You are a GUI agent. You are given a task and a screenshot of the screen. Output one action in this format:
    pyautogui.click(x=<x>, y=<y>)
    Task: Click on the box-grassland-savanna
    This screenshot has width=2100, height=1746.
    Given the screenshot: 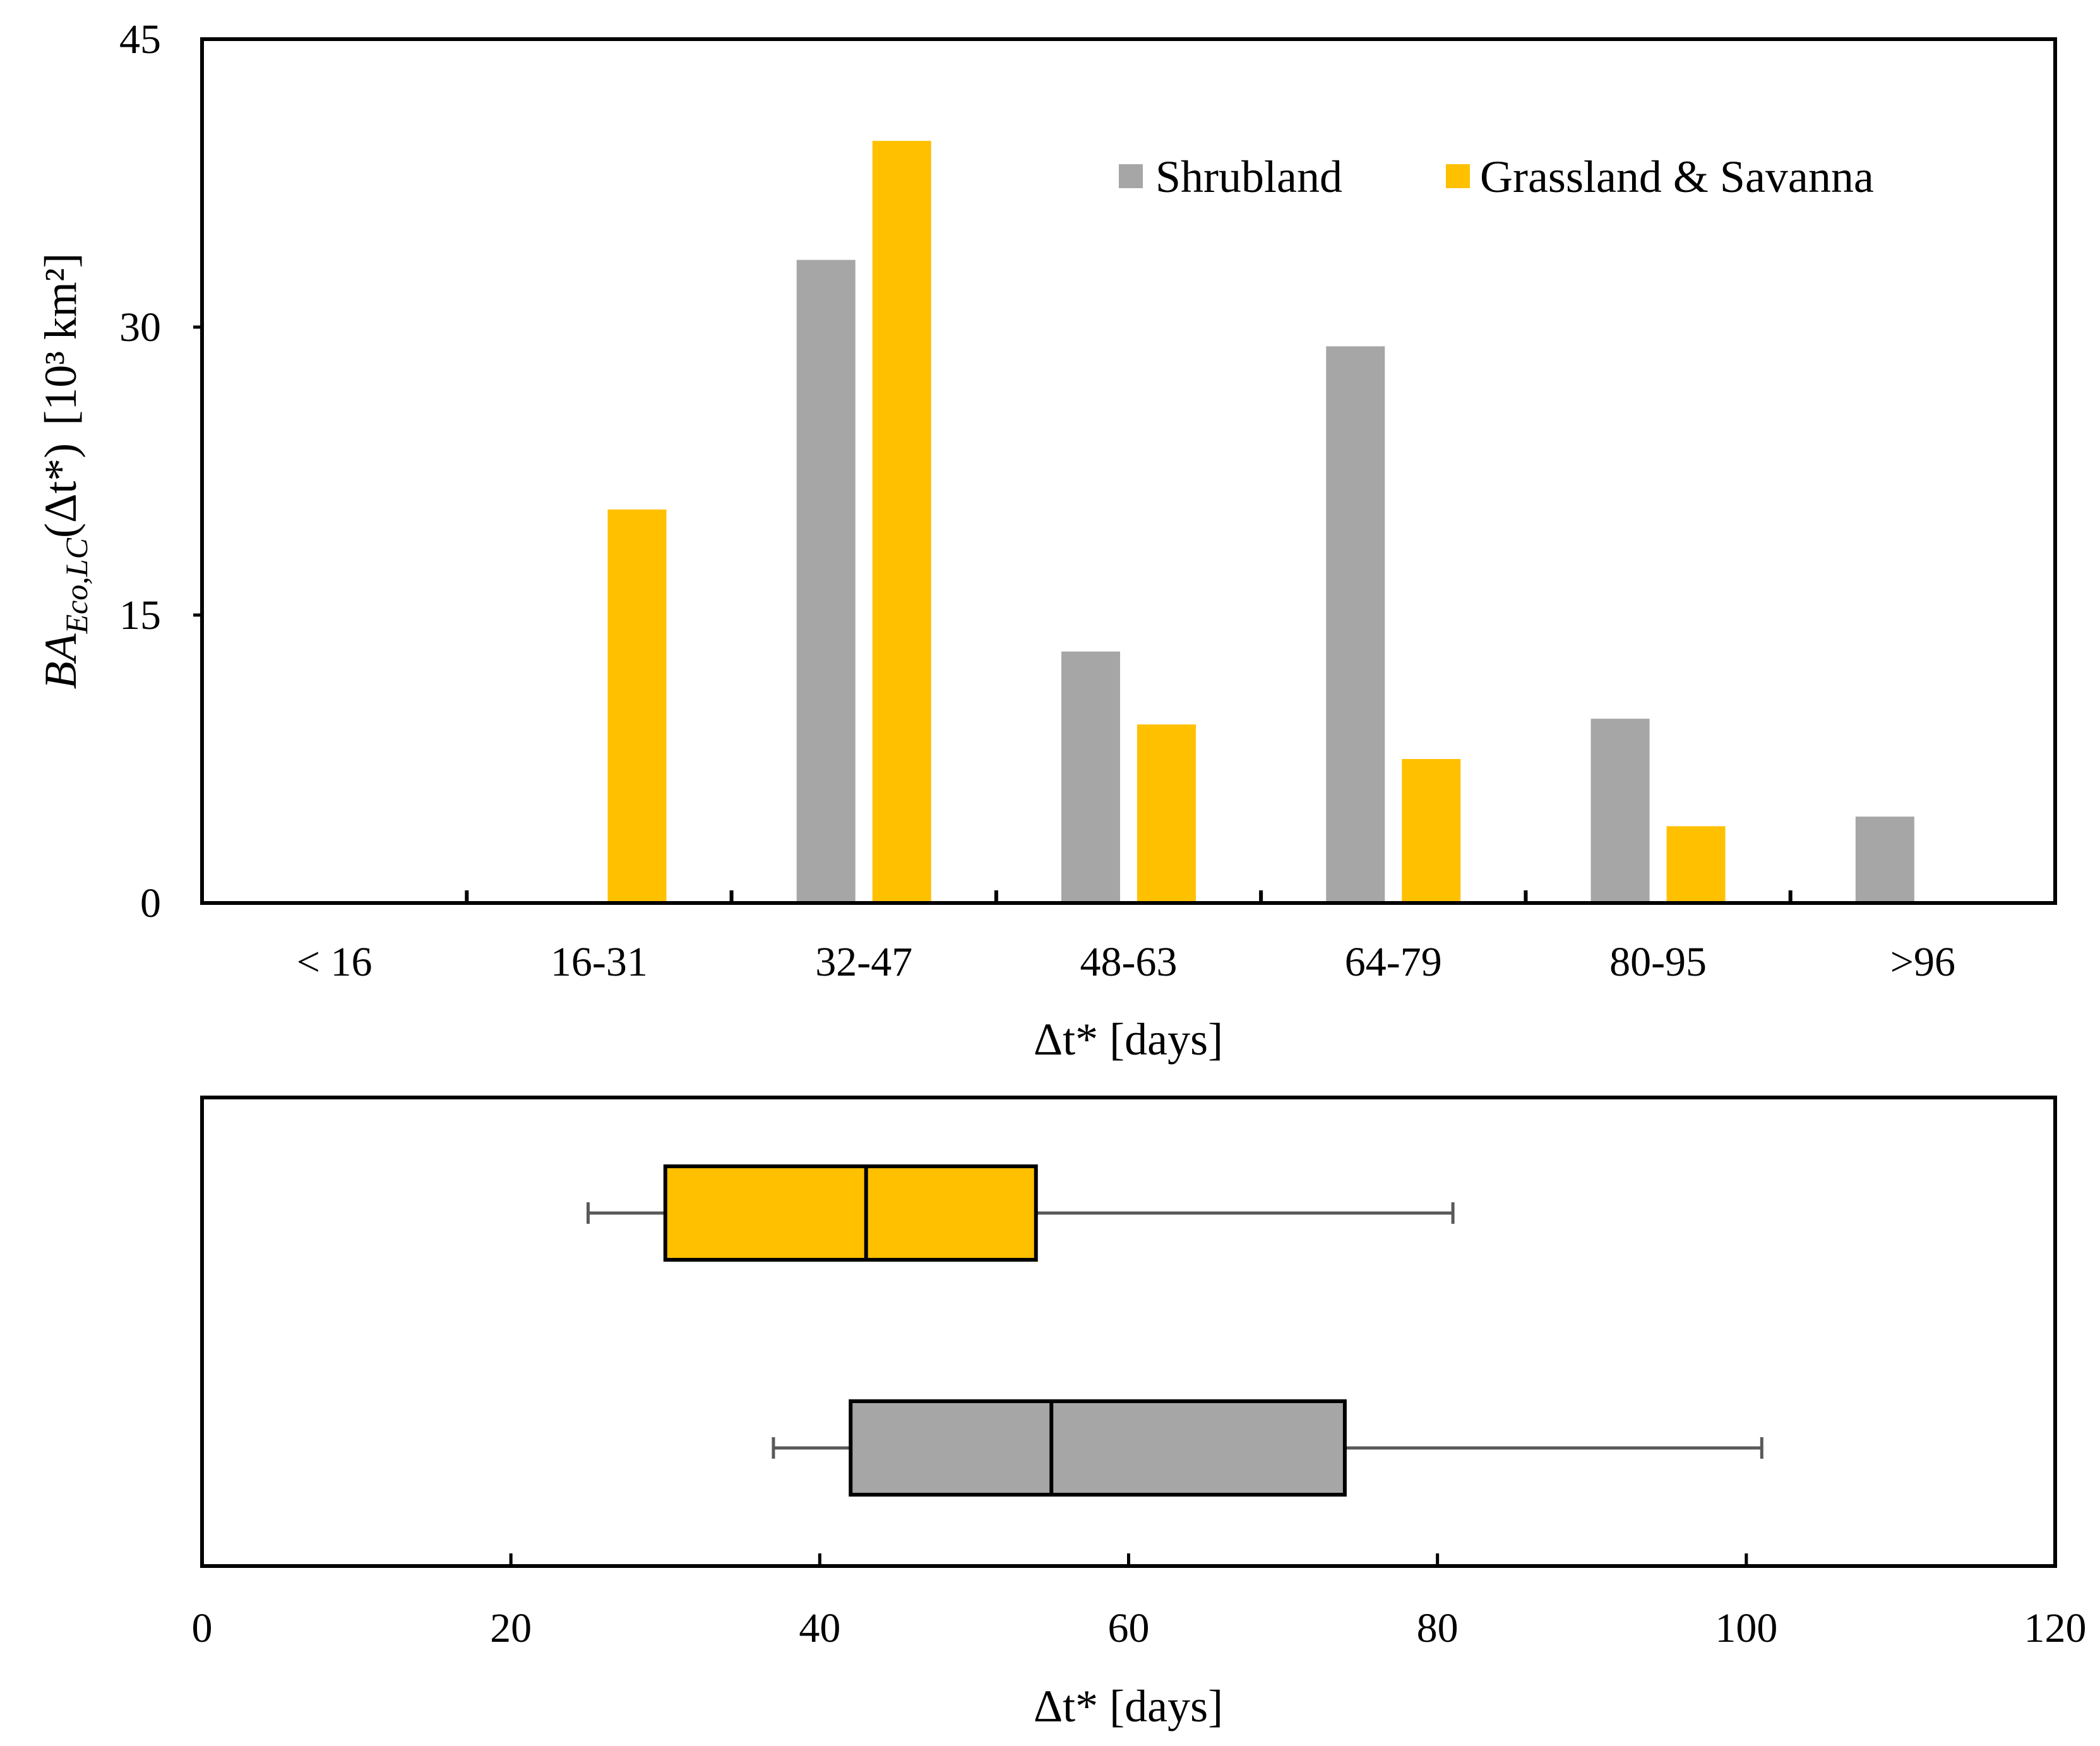 What is the action you would take?
    pyautogui.click(x=1020, y=1213)
    